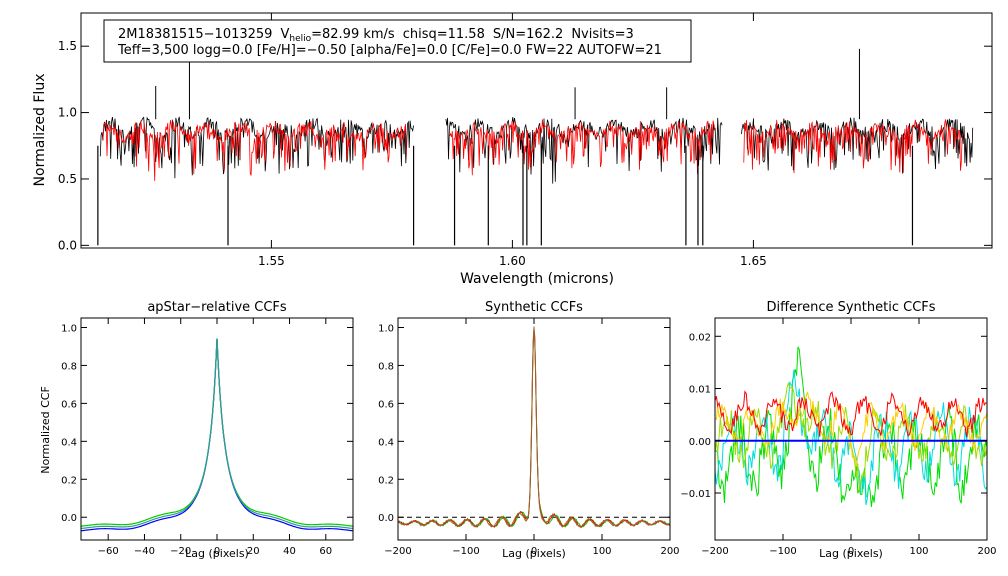 The image size is (1008, 576). I want to click on star-id: 2M18381515−1013259, so click(195, 34).